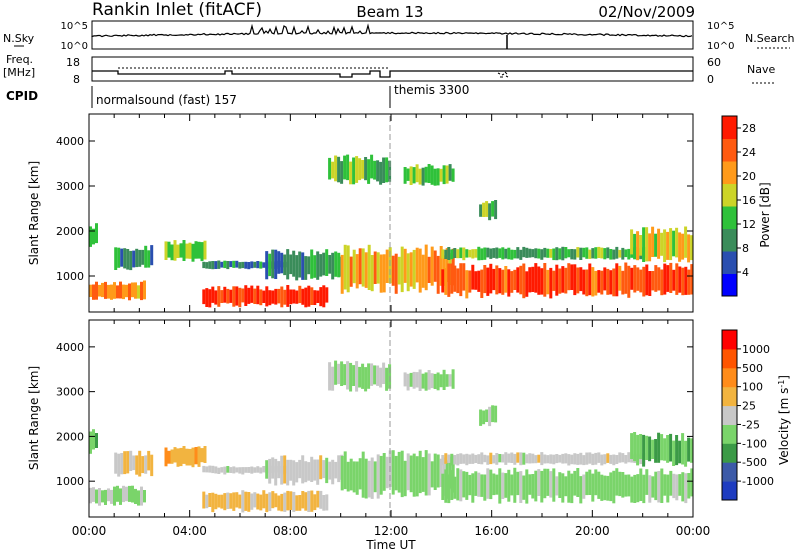 The image size is (800, 554). I want to click on velocity-colorbar-tick: 1000, so click(756, 349).